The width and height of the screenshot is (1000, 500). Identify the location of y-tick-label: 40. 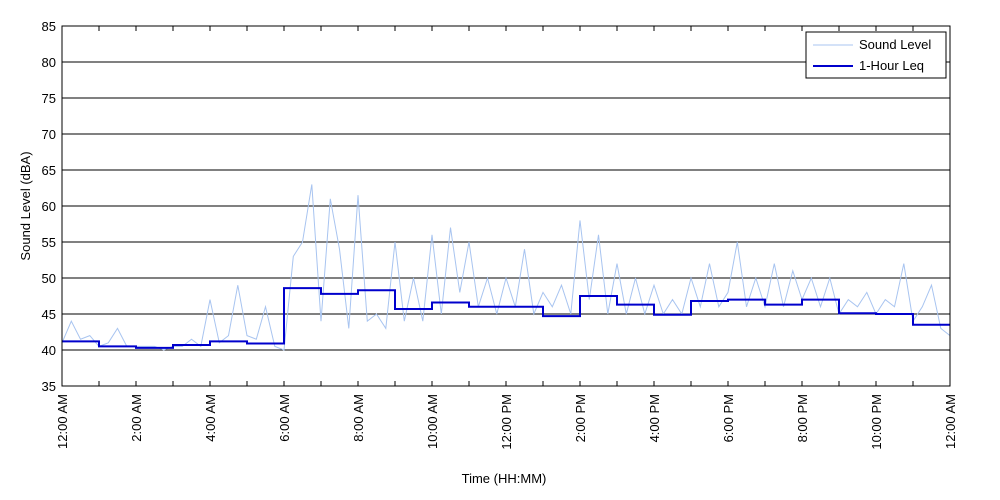
(49, 350).